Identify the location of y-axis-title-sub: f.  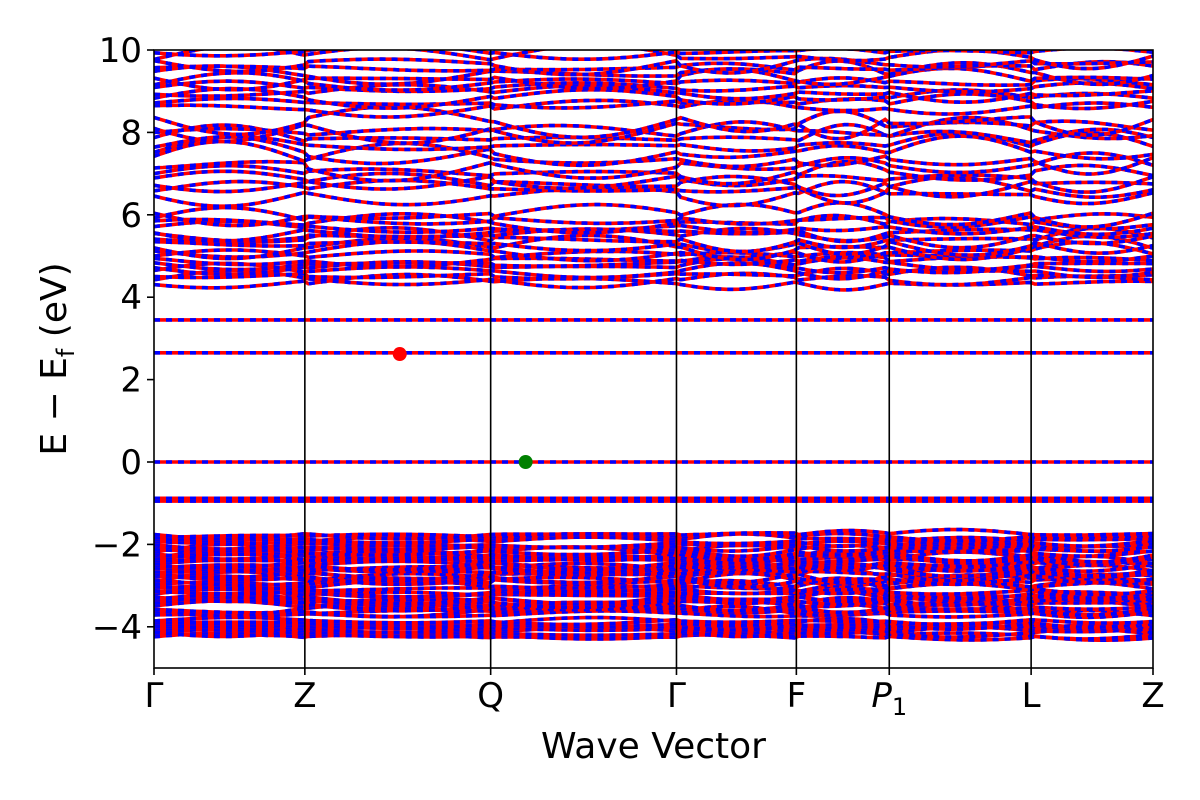
(66, 352).